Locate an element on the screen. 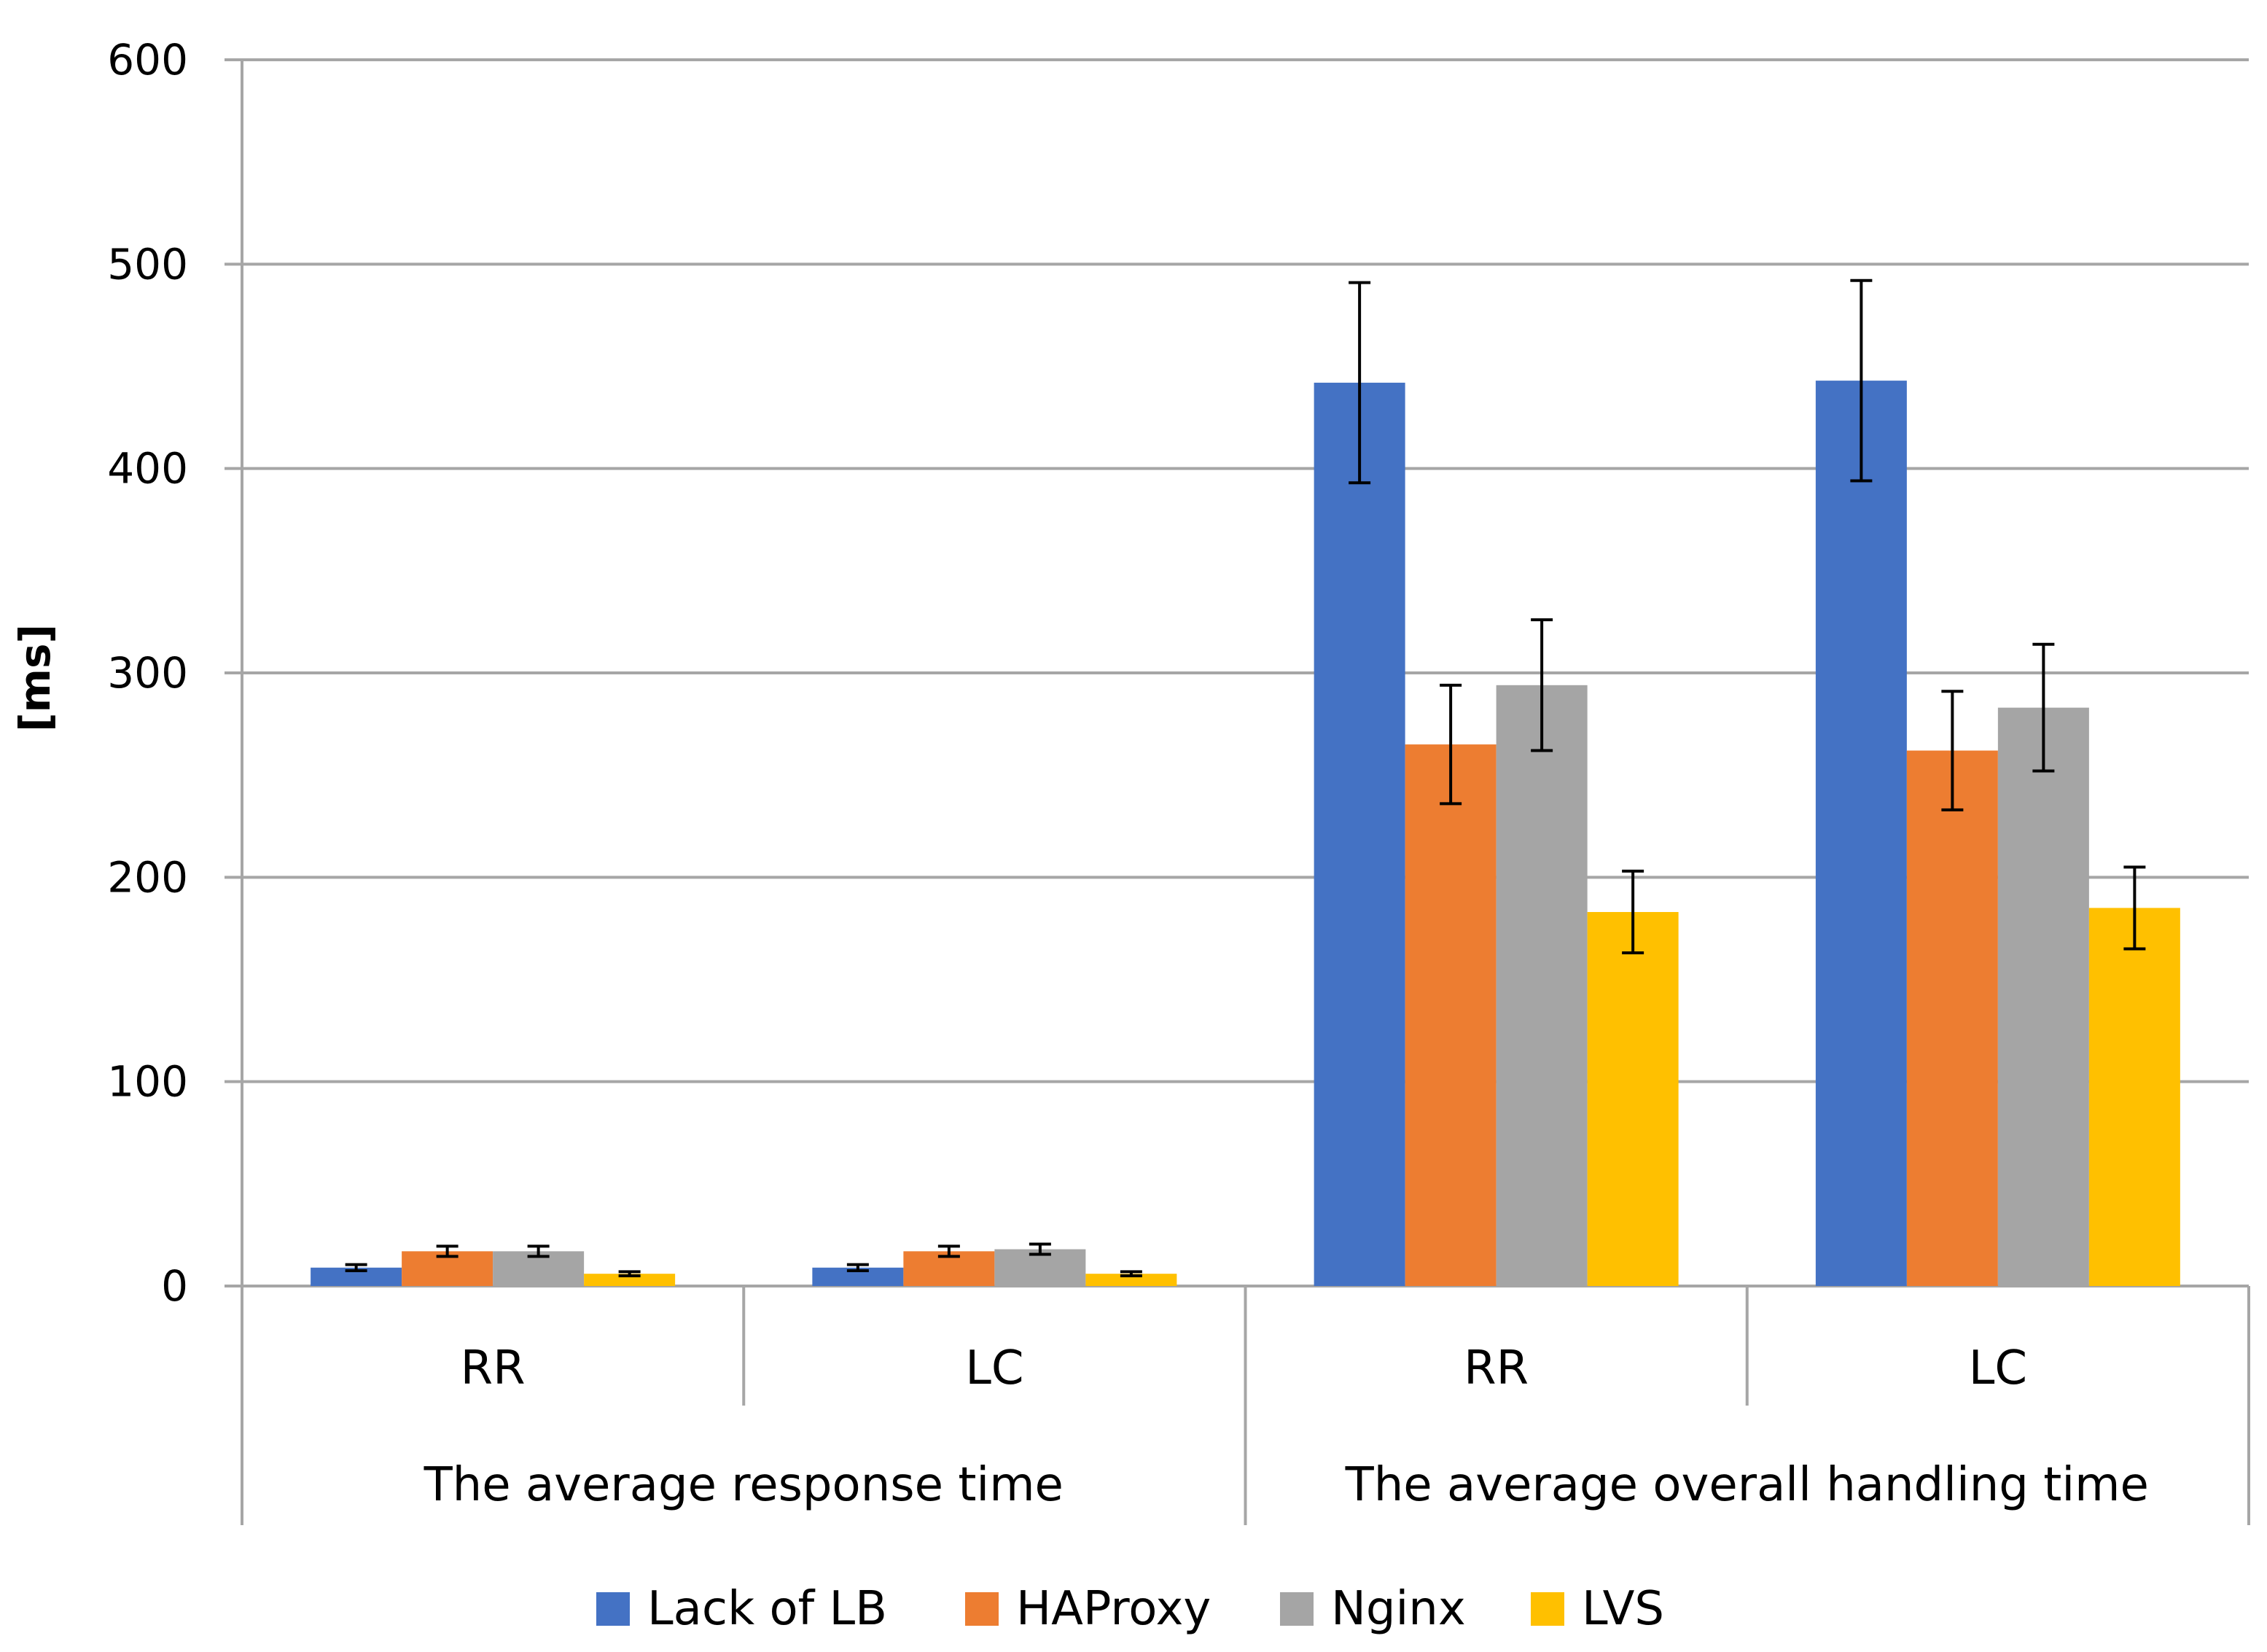 The height and width of the screenshot is (1652, 2267). y-tick-label: 100 is located at coordinates (147, 1082).